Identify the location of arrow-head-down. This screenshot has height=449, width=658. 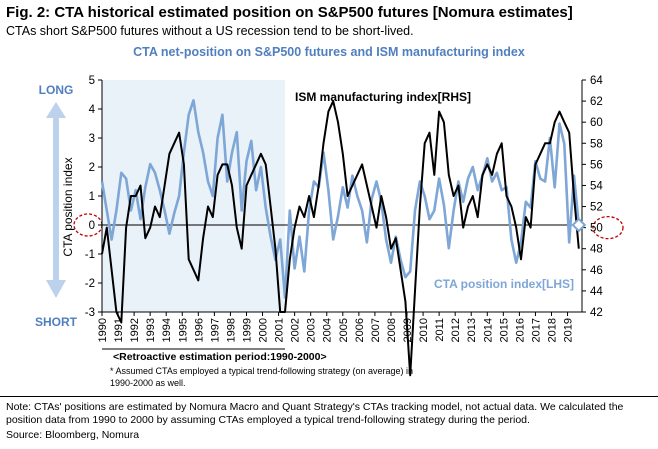
(56, 289).